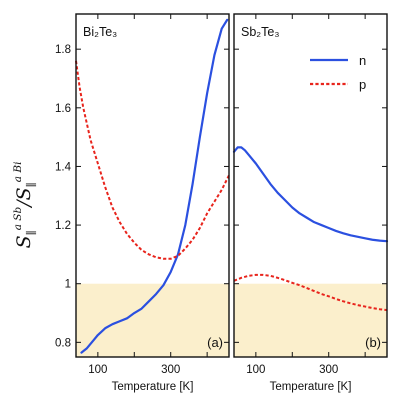 Image resolution: width=407 pixels, height=407 pixels. What do you see at coordinates (152, 320) in the screenshot?
I see `panel-a-shaded-region` at bounding box center [152, 320].